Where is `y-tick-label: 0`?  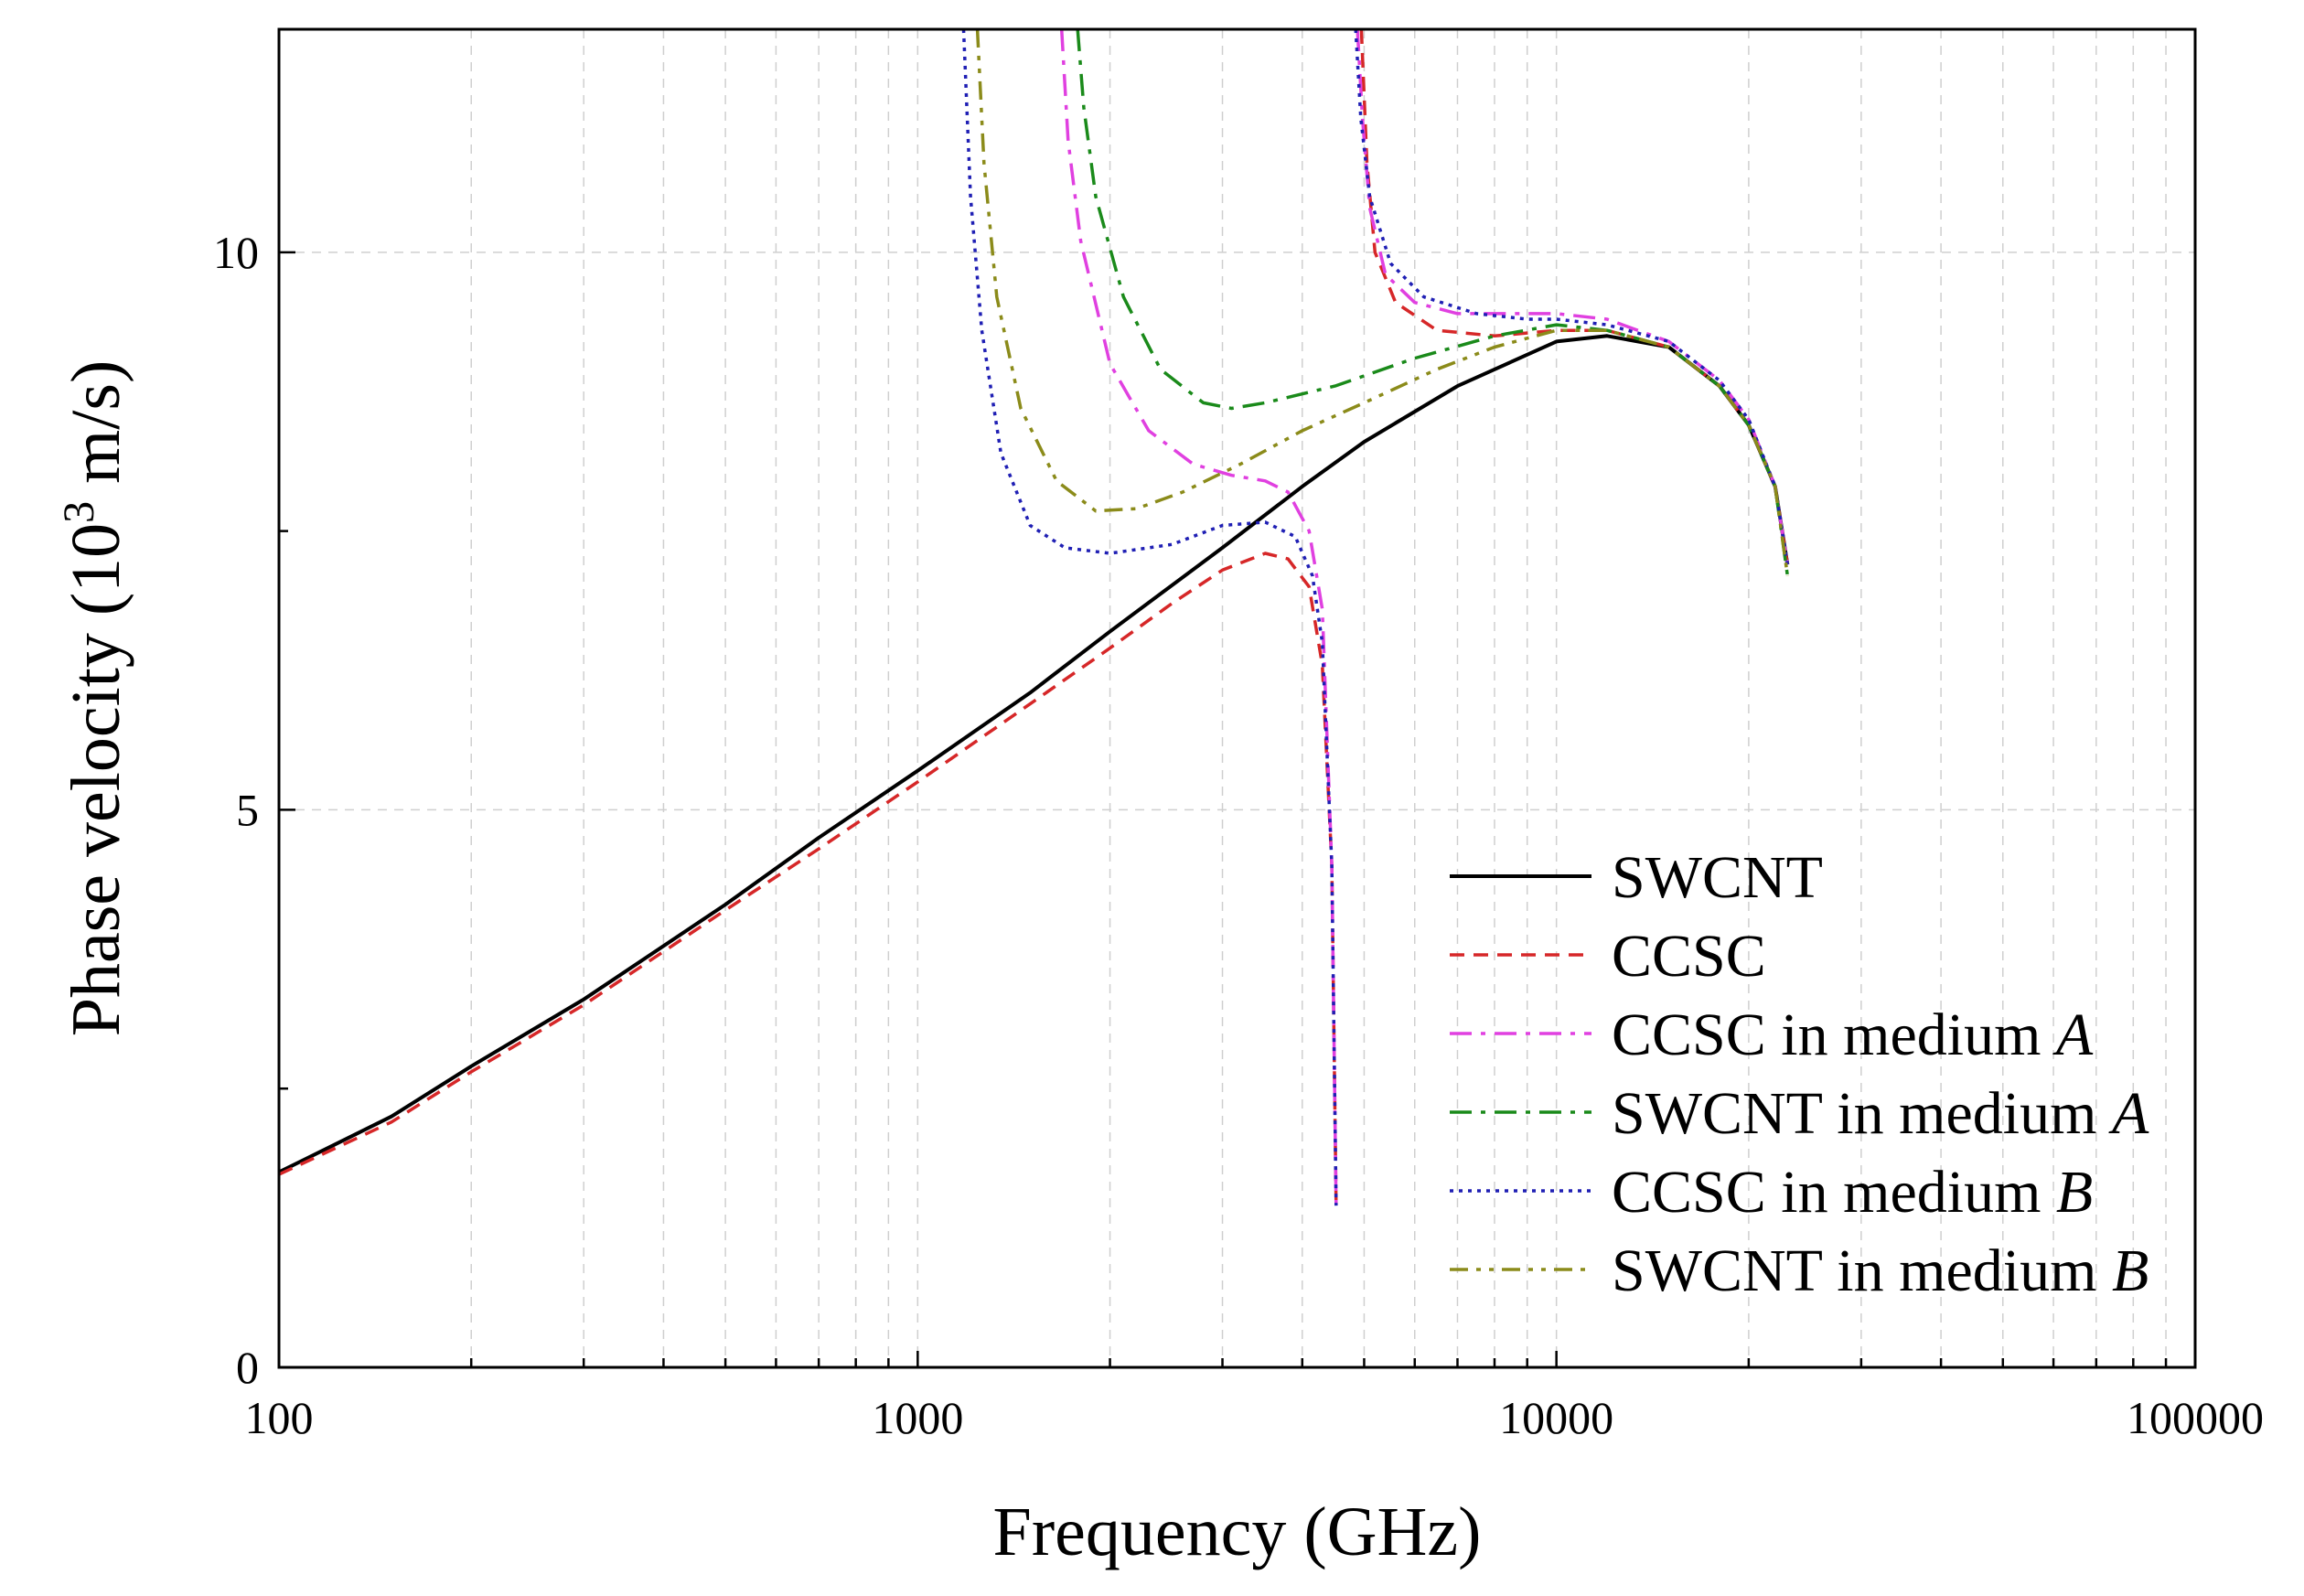
y-tick-label: 0 is located at coordinates (247, 1367).